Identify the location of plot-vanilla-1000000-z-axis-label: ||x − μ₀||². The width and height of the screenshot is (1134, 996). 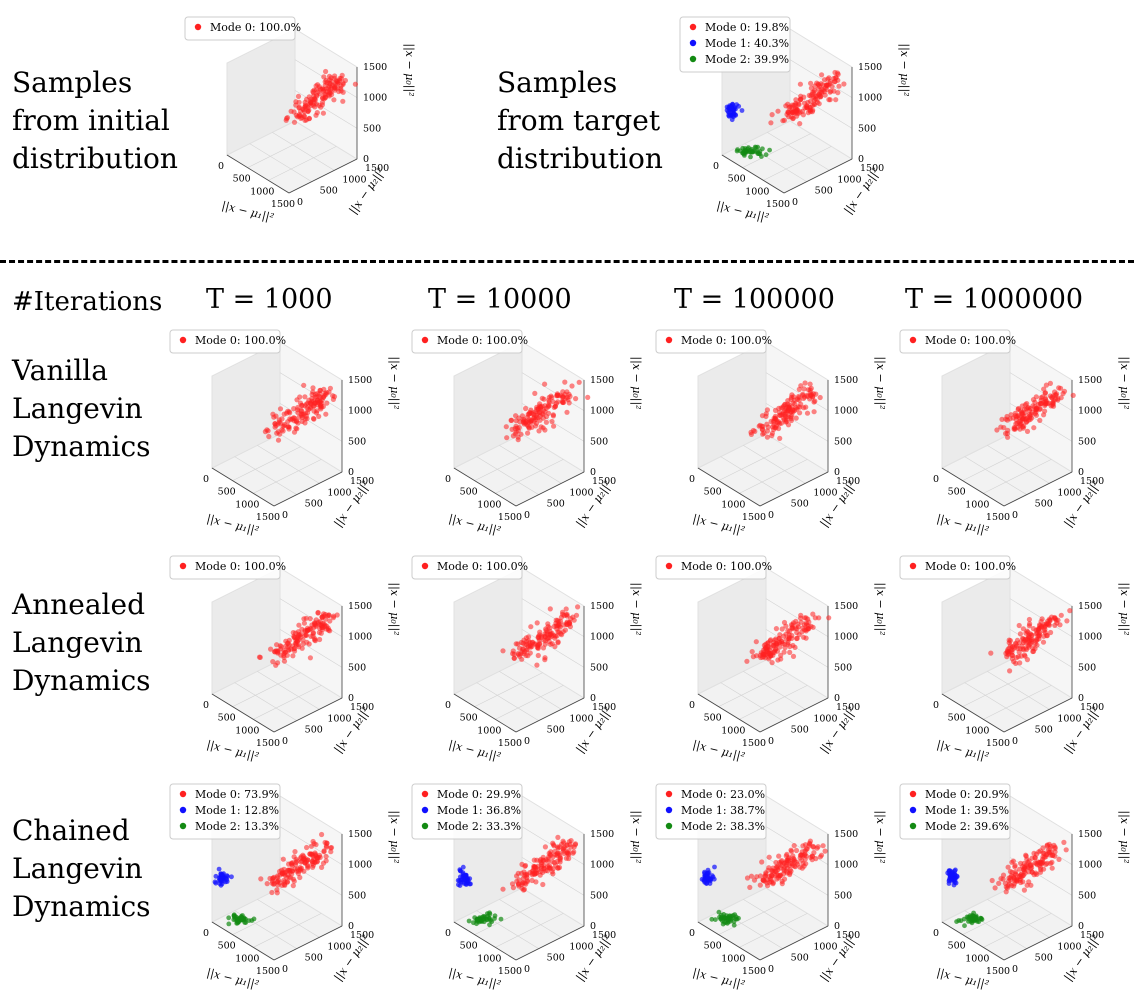
(1124, 382).